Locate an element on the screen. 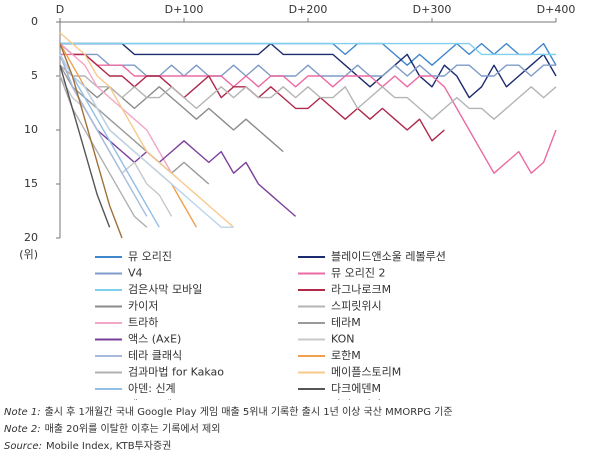 Image resolution: width=600 pixels, height=467 pixels. legend-label: 스피릿위시 is located at coordinates (356, 306).